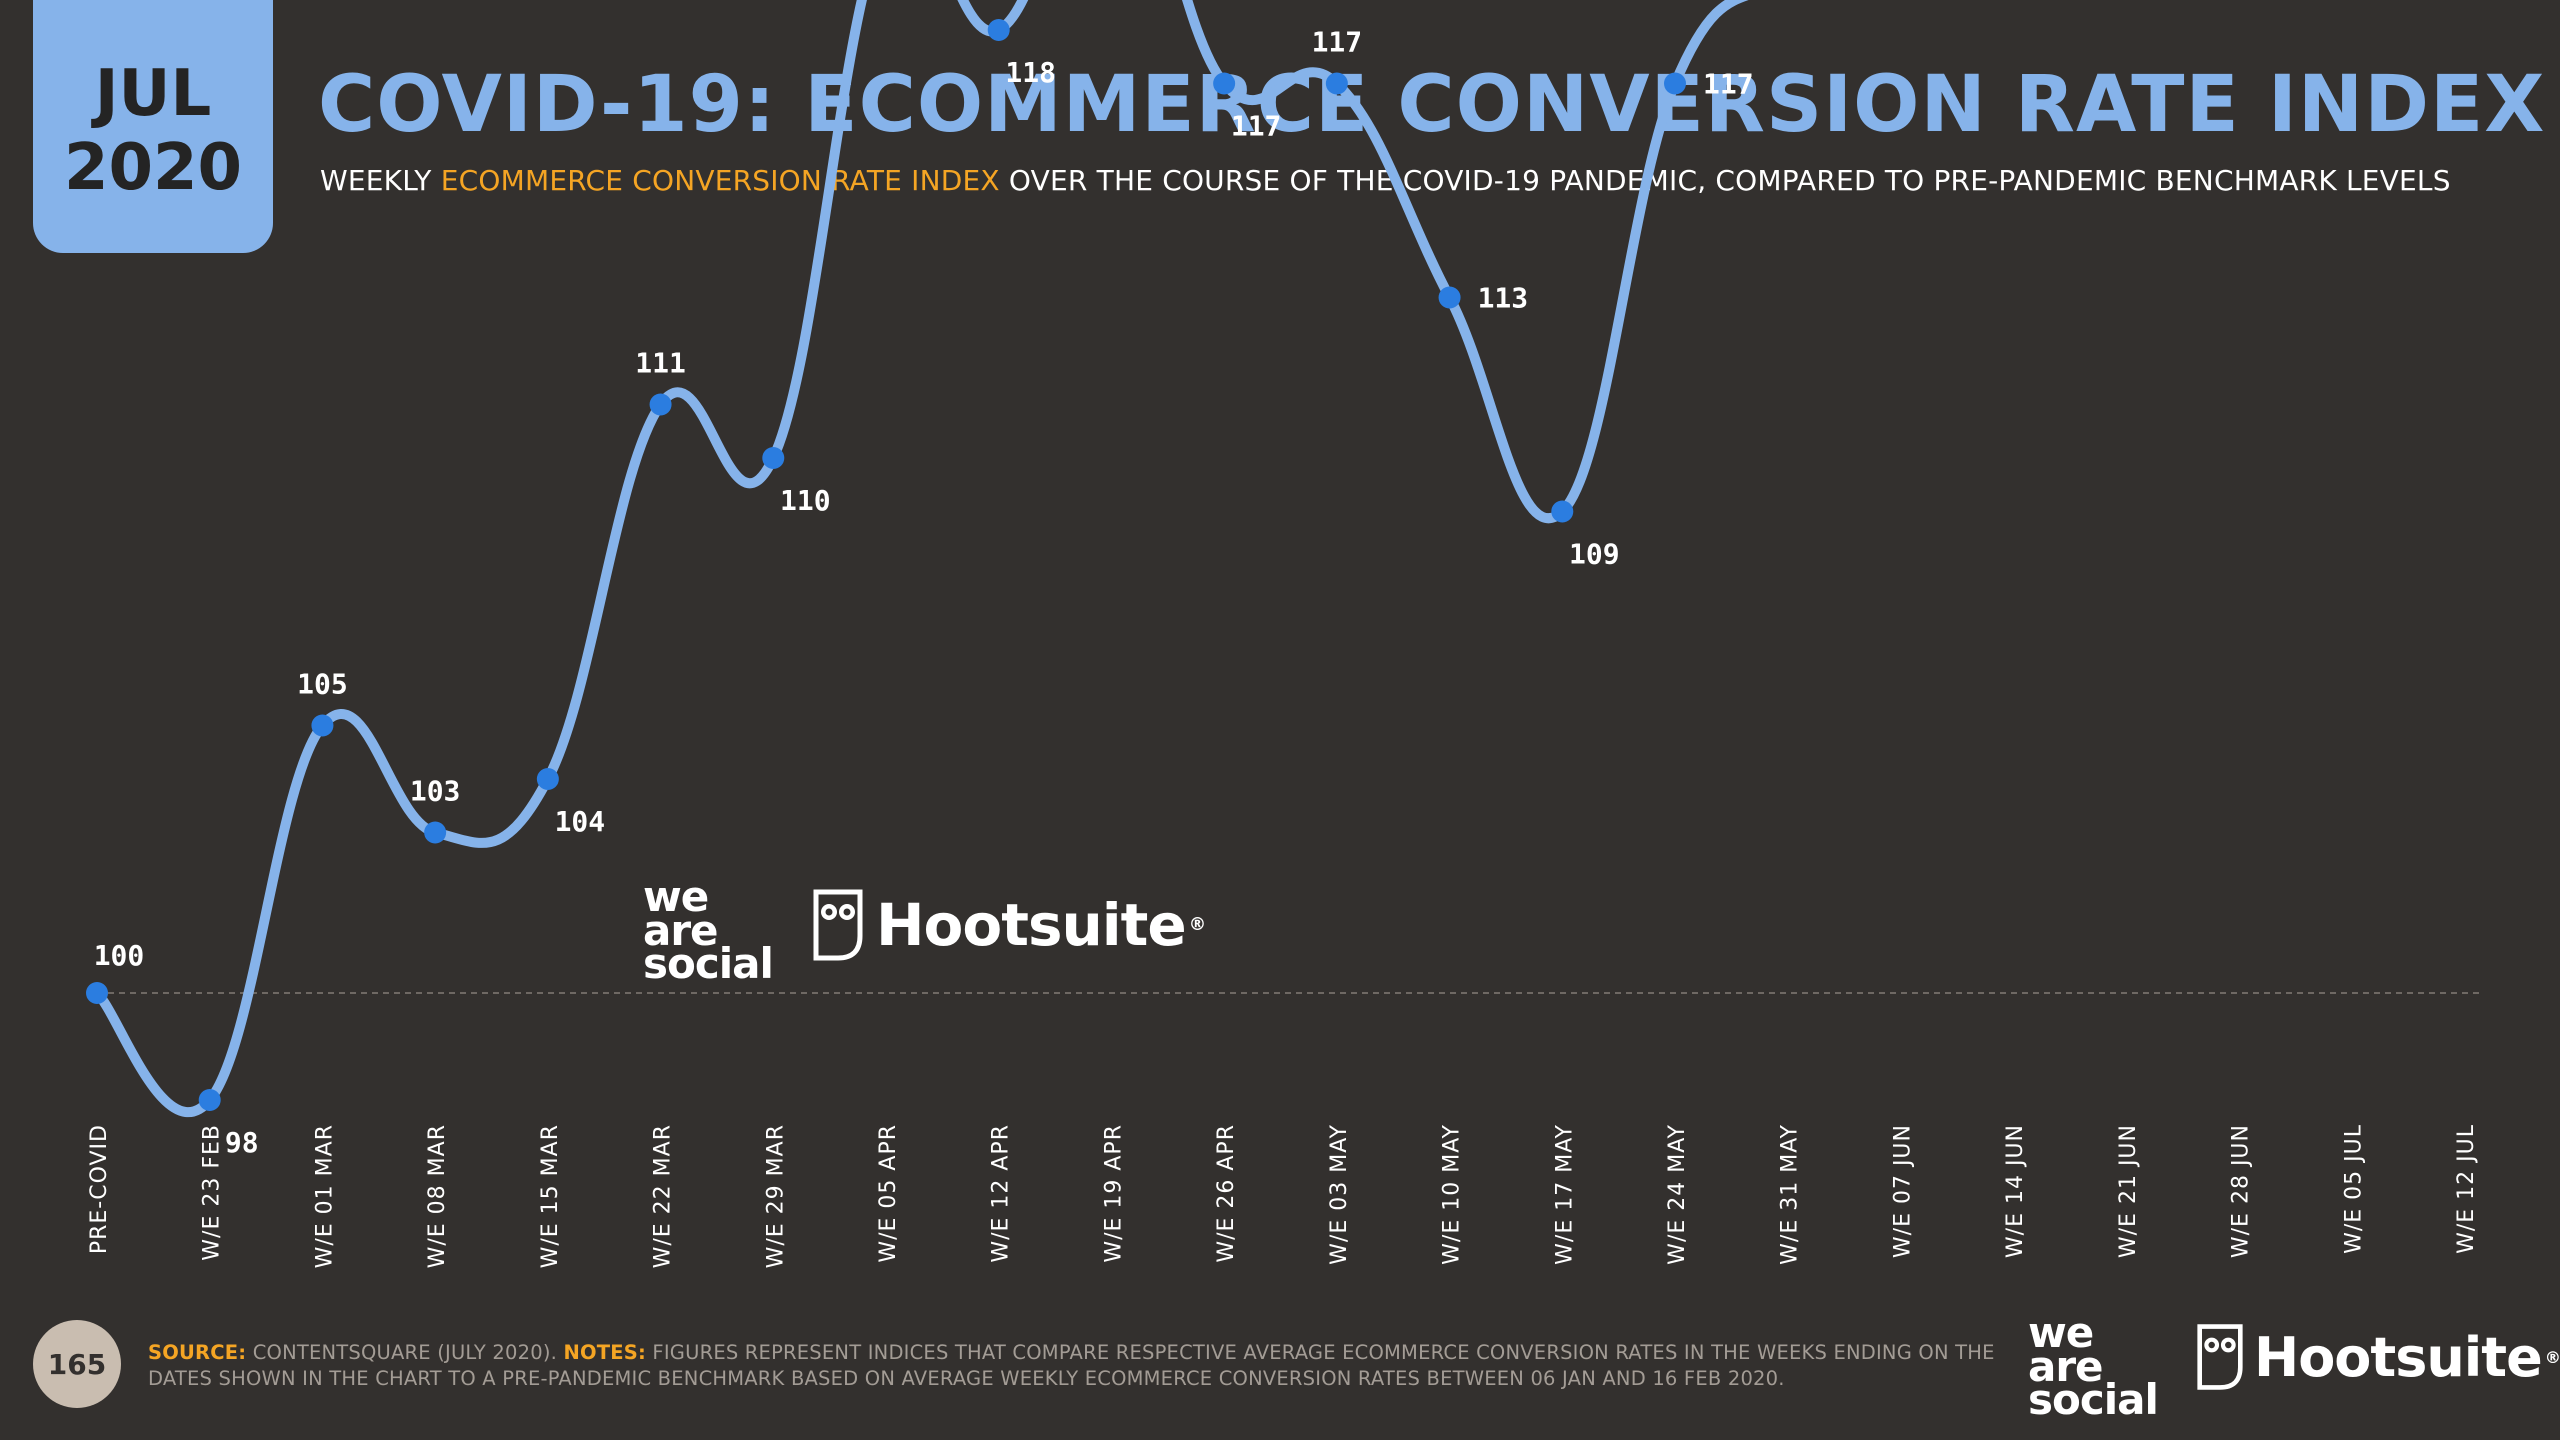  I want to click on data-label: 118, so click(1030, 72).